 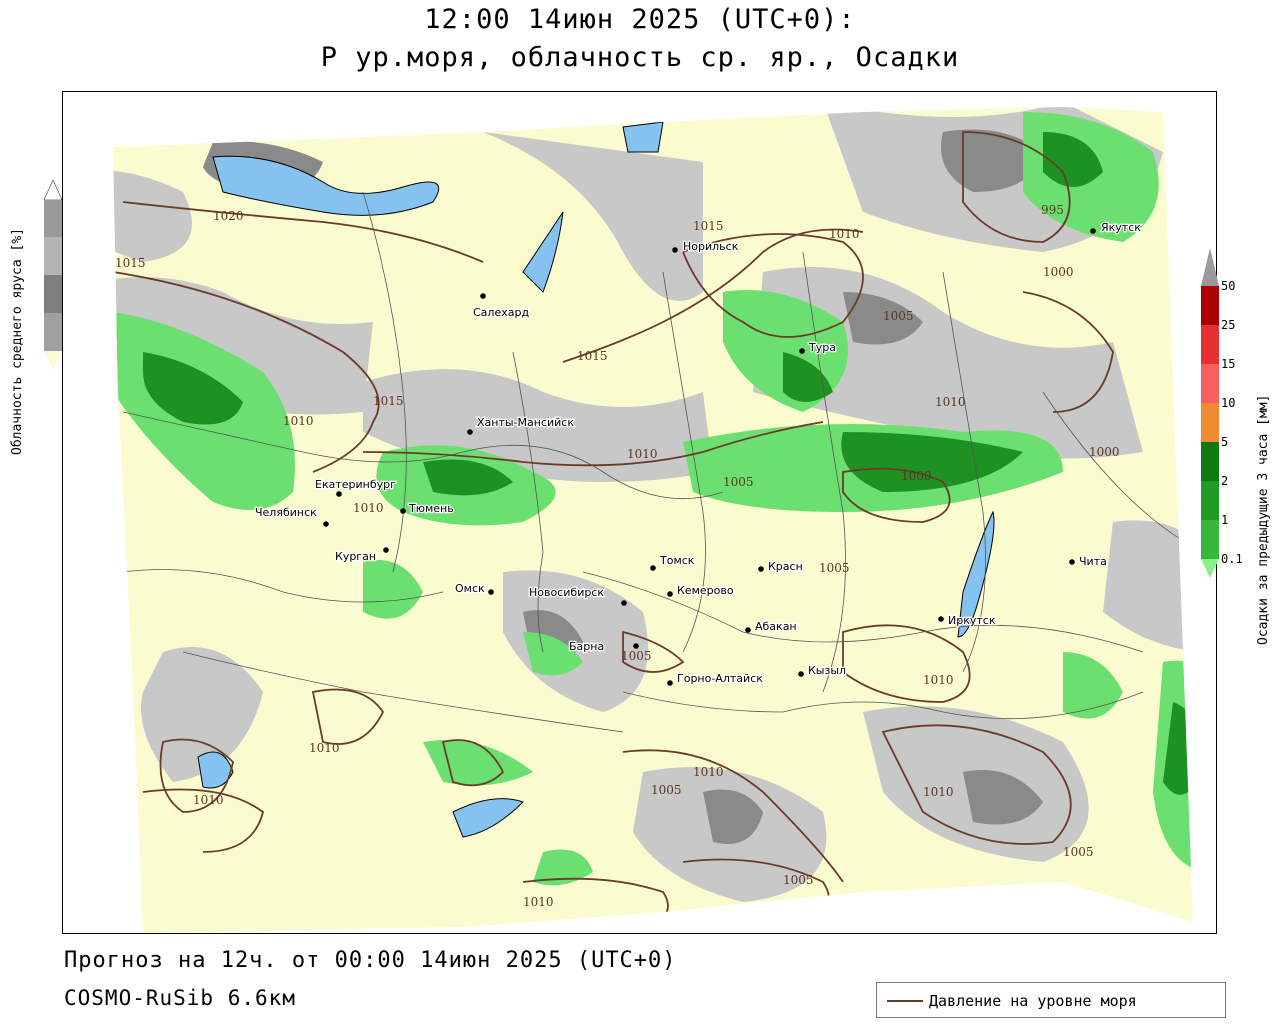 What do you see at coordinates (1263, 519) in the screenshot?
I see `precip-scale-title: Осадки за предыдущие 3 часа [мм]` at bounding box center [1263, 519].